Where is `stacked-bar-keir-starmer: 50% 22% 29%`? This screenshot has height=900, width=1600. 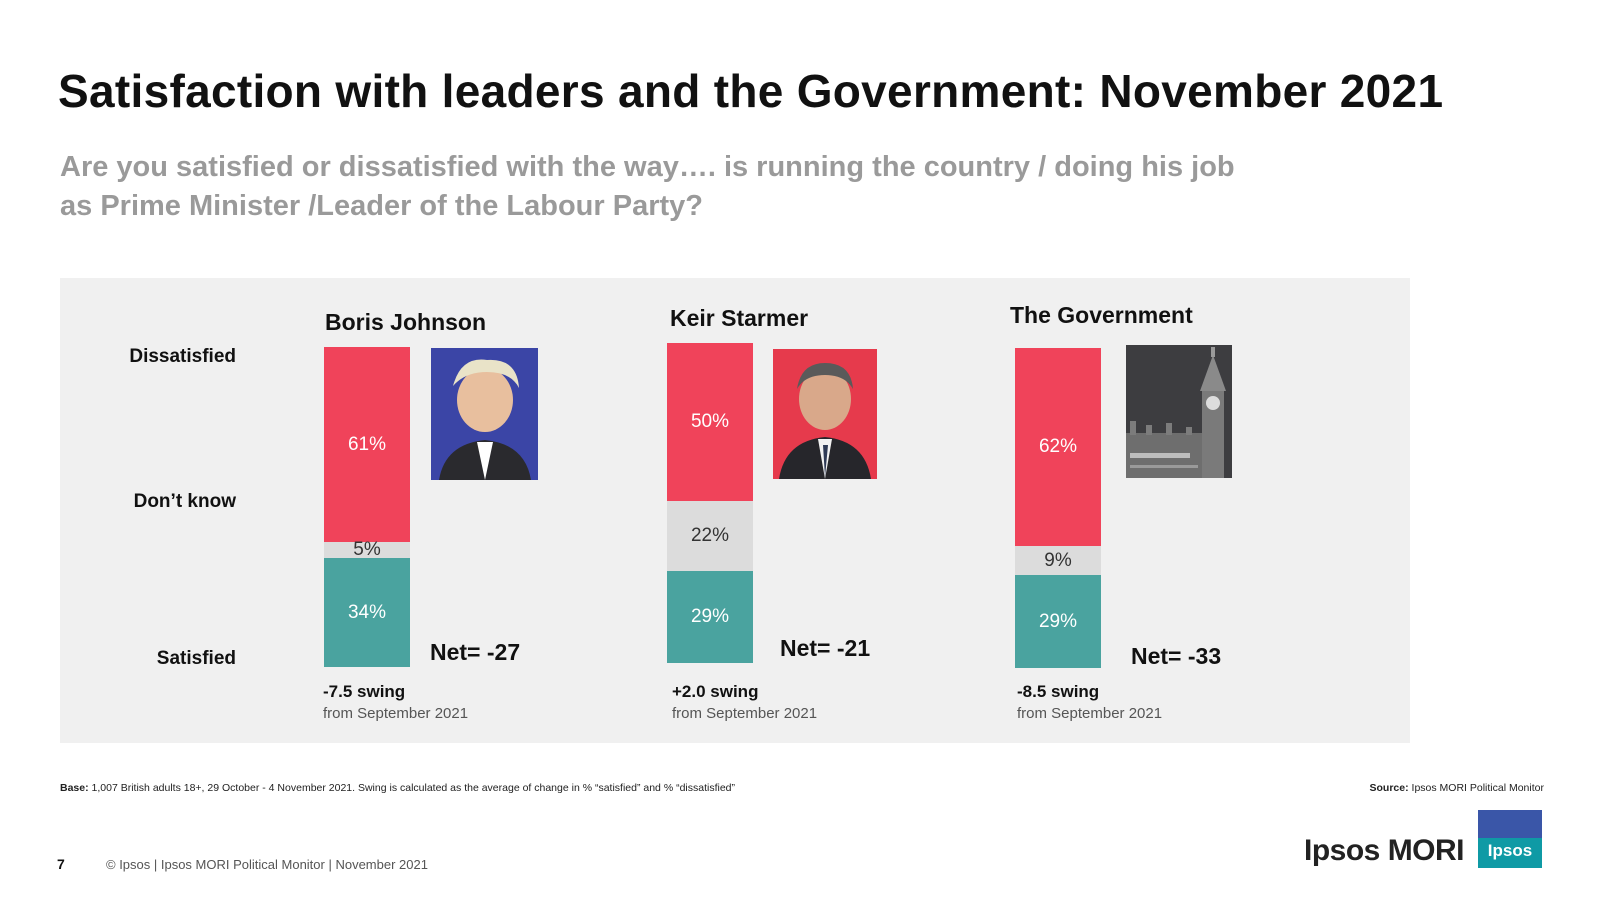 stacked-bar-keir-starmer: 50% 22% 29% is located at coordinates (710, 503).